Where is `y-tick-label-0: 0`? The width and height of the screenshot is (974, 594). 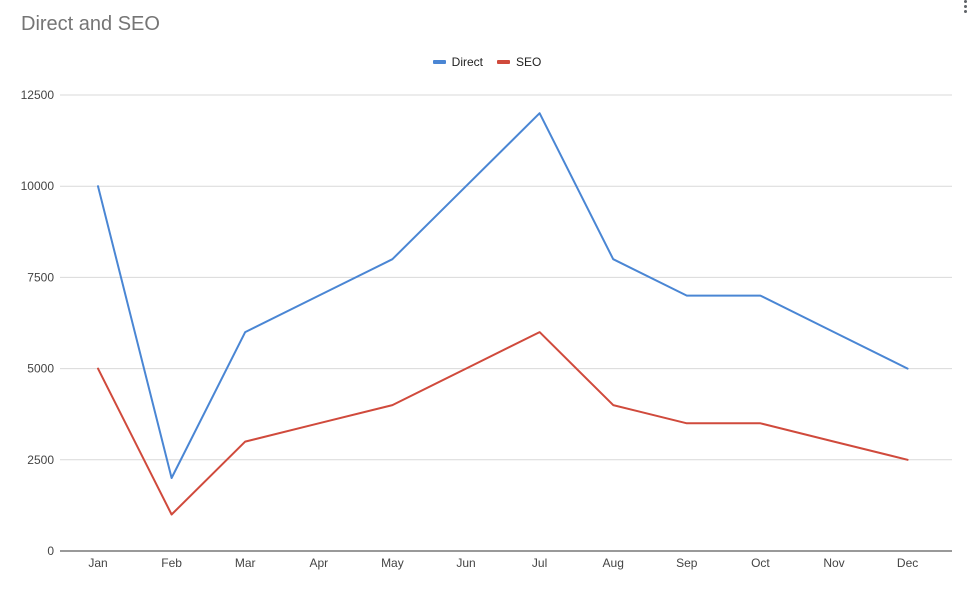
y-tick-label-0: 0 is located at coordinates (50, 551).